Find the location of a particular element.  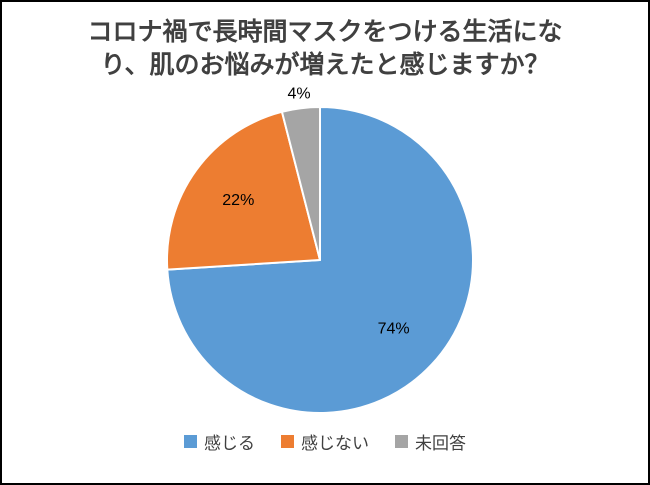

chart-title: コロナ禍で長時間マスクをつける生活になり、肌のお悩みが増えたと感じますか？ is located at coordinates (325, 48).